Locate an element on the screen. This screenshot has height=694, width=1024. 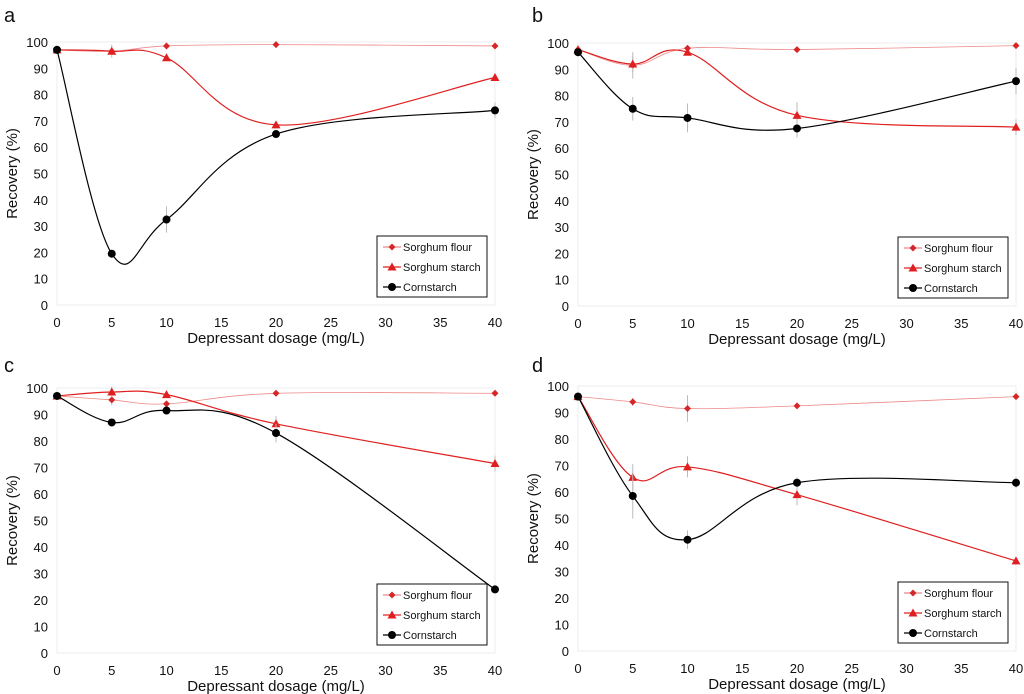
legend-label: Sorghum flour is located at coordinates (437, 248).